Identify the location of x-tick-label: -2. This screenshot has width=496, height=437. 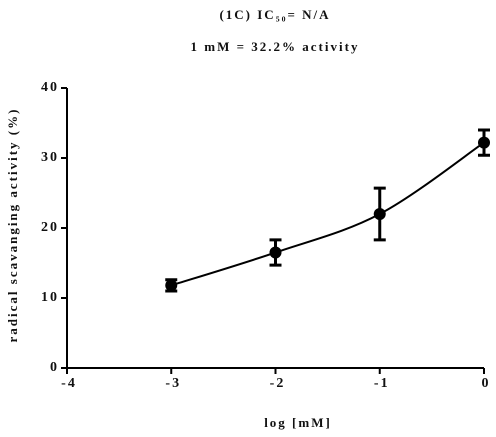
(278, 383).